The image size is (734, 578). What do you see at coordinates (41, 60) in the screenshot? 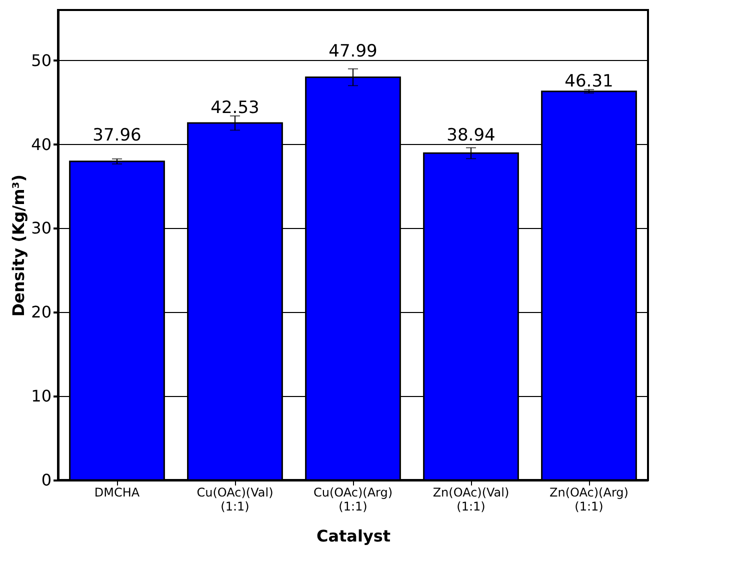
I see `y-tick-label: 50` at bounding box center [41, 60].